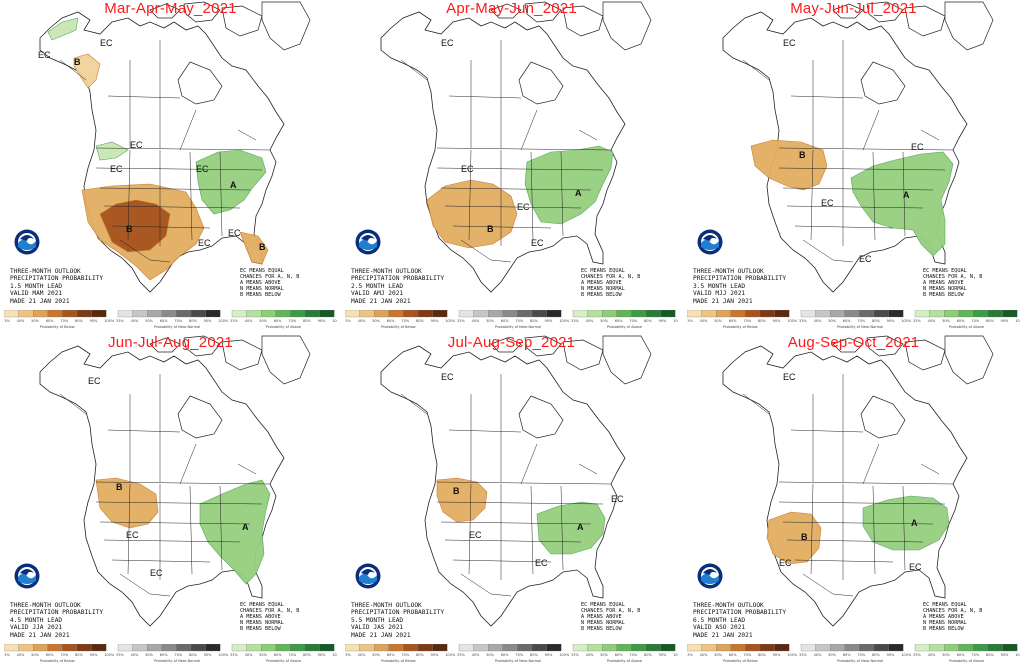 The height and width of the screenshot is (668, 1024). Describe the element at coordinates (902, 204) in the screenshot. I see `region-east-above` at that location.